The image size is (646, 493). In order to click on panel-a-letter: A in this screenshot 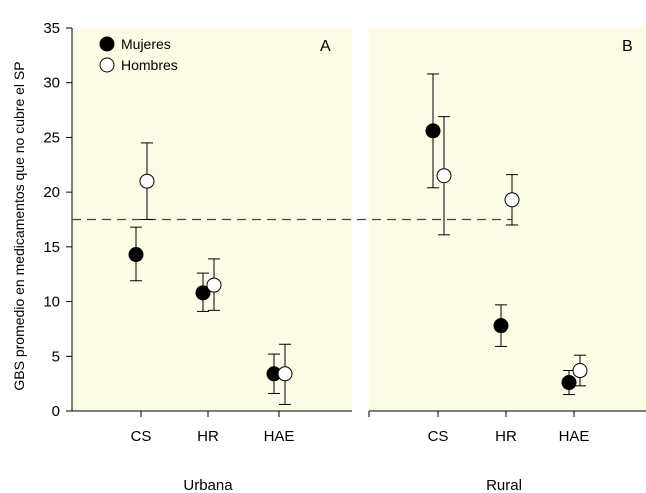, I will do `click(325, 46)`.